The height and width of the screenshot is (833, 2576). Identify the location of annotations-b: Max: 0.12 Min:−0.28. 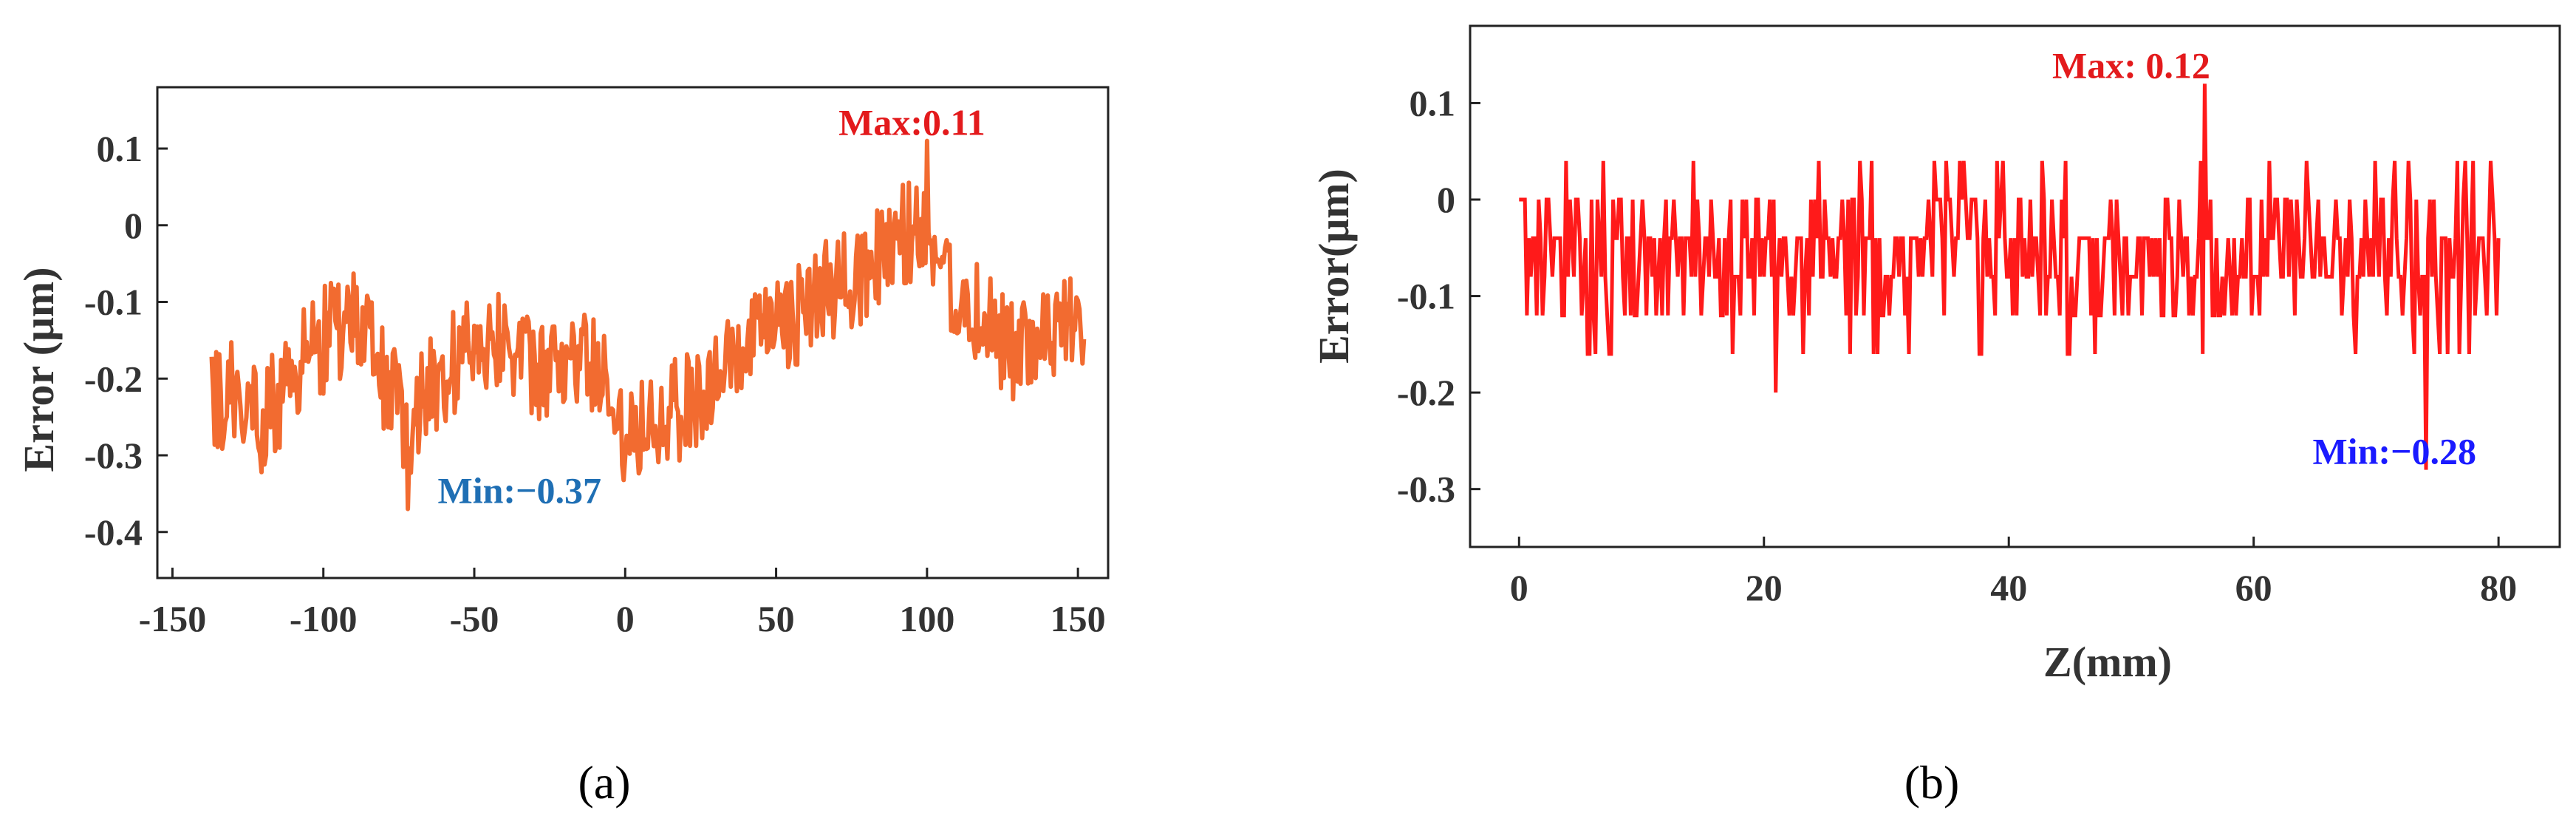
(2264, 258).